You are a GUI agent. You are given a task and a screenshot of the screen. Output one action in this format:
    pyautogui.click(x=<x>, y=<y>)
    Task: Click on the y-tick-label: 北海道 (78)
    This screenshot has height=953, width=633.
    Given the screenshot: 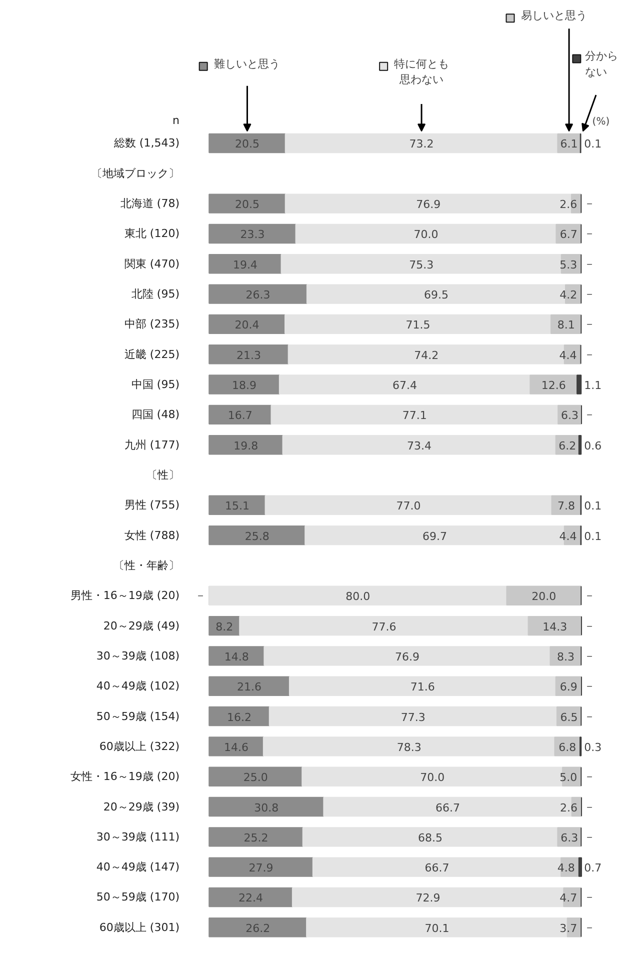 What is the action you would take?
    pyautogui.click(x=150, y=203)
    